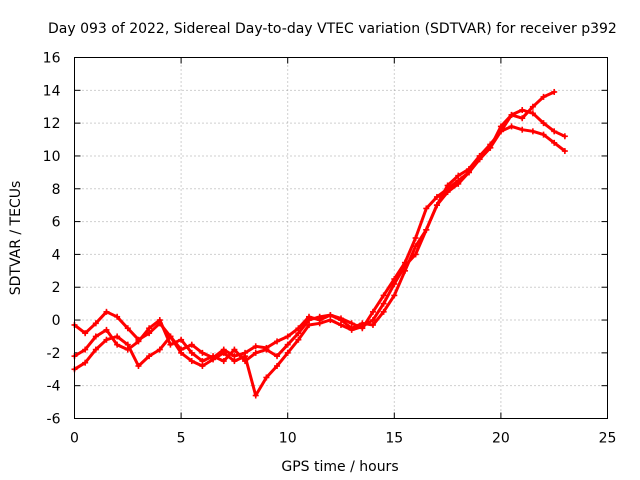 The height and width of the screenshot is (480, 640). What do you see at coordinates (54, 387) in the screenshot?
I see `y-tick-label: -4` at bounding box center [54, 387].